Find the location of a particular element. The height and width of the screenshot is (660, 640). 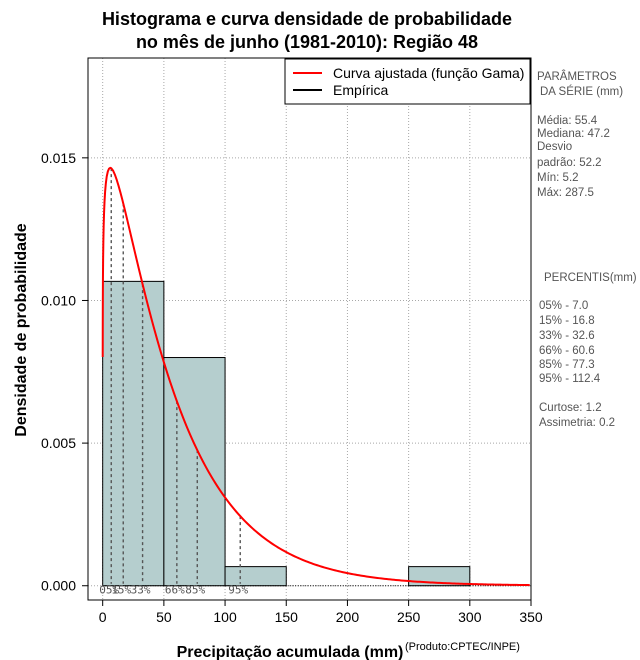

x-tick-label: 100 is located at coordinates (225, 617).